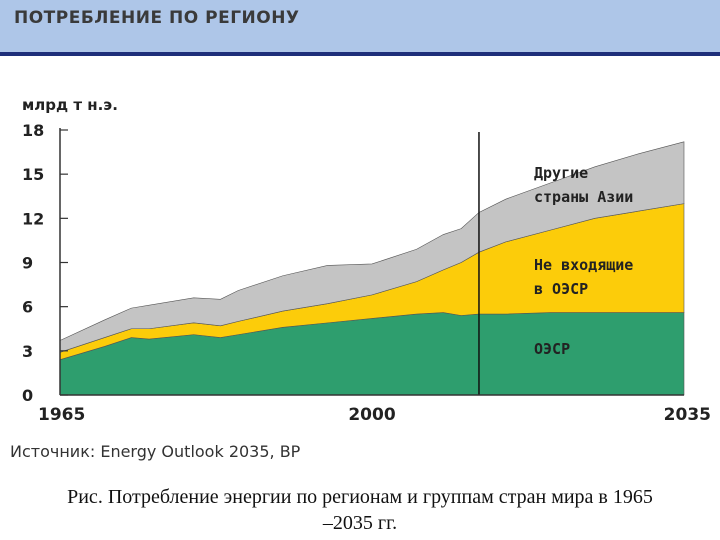  What do you see at coordinates (360, 26) in the screenshot?
I see `header-band: ПОТРЕБЛЕНИЕ ПО РЕГИОНУ` at bounding box center [360, 26].